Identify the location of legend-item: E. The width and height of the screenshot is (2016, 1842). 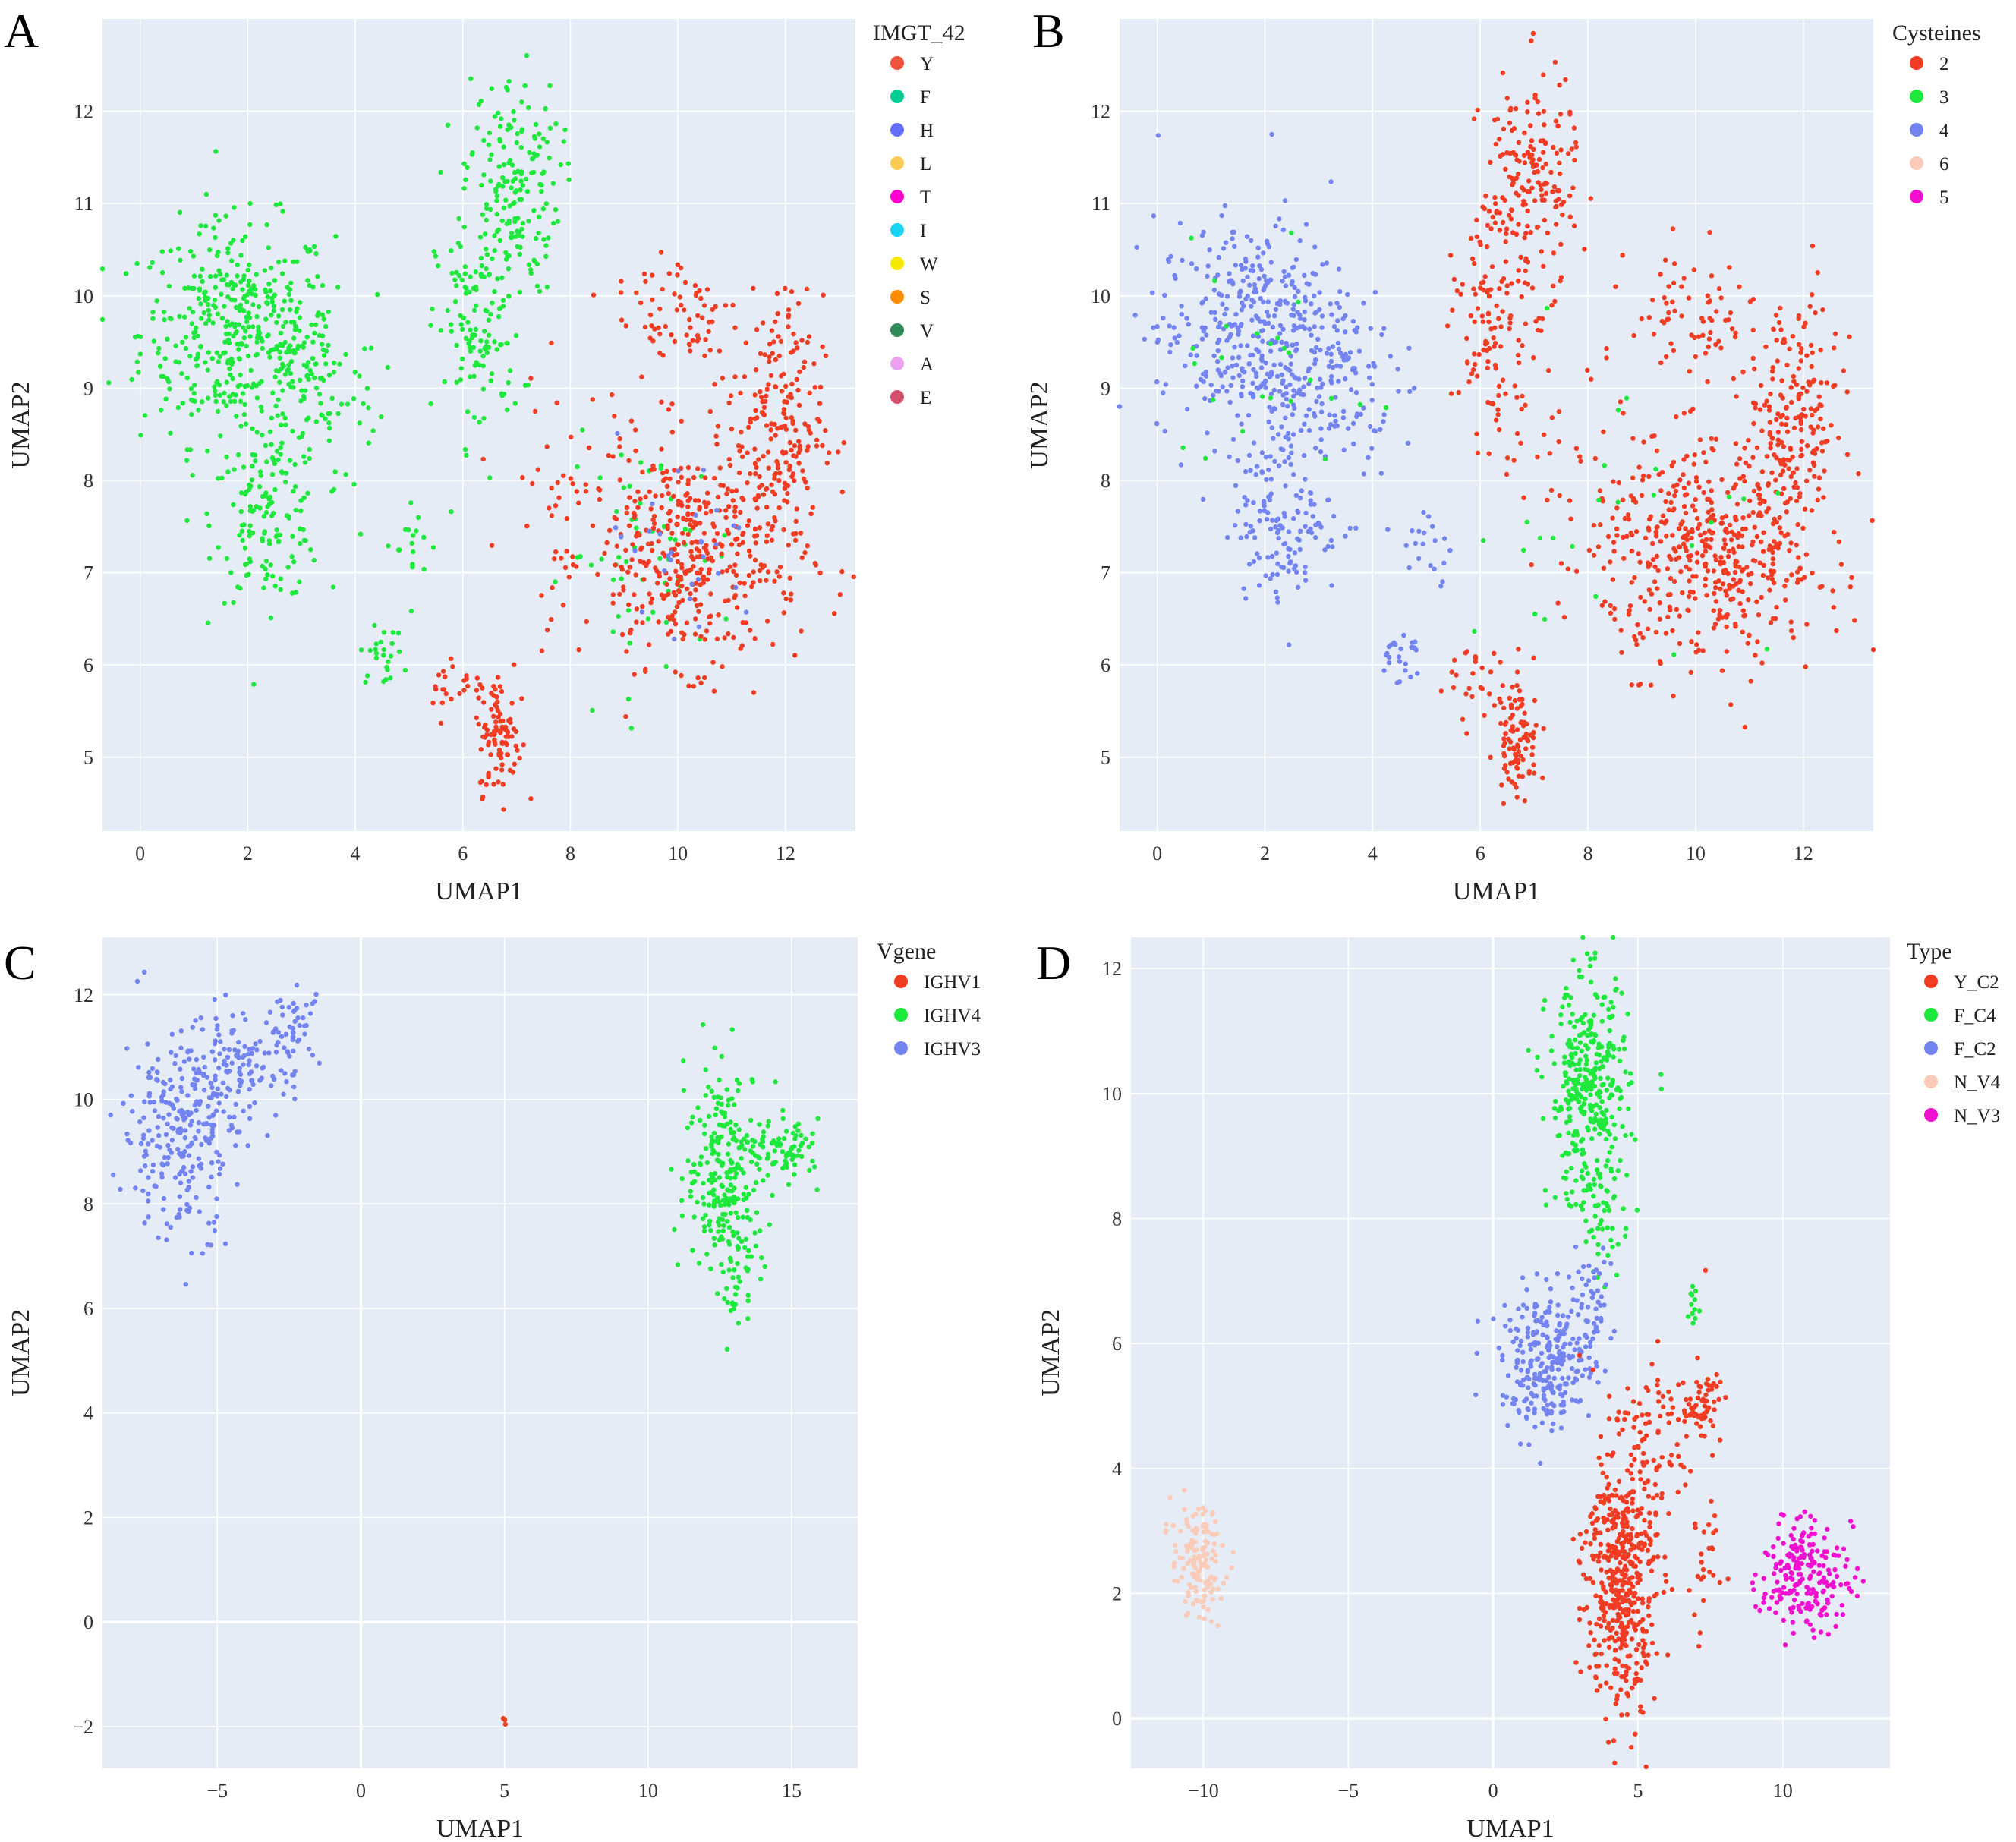
(910, 398).